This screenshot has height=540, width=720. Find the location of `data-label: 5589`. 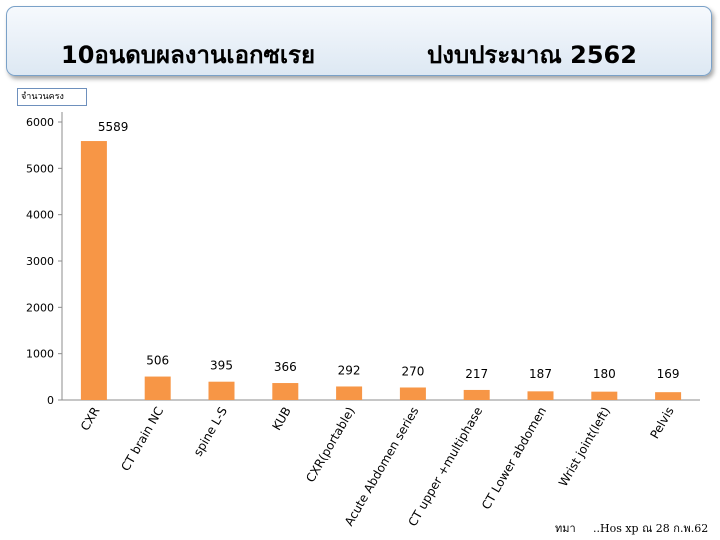

data-label: 5589 is located at coordinates (113, 127).